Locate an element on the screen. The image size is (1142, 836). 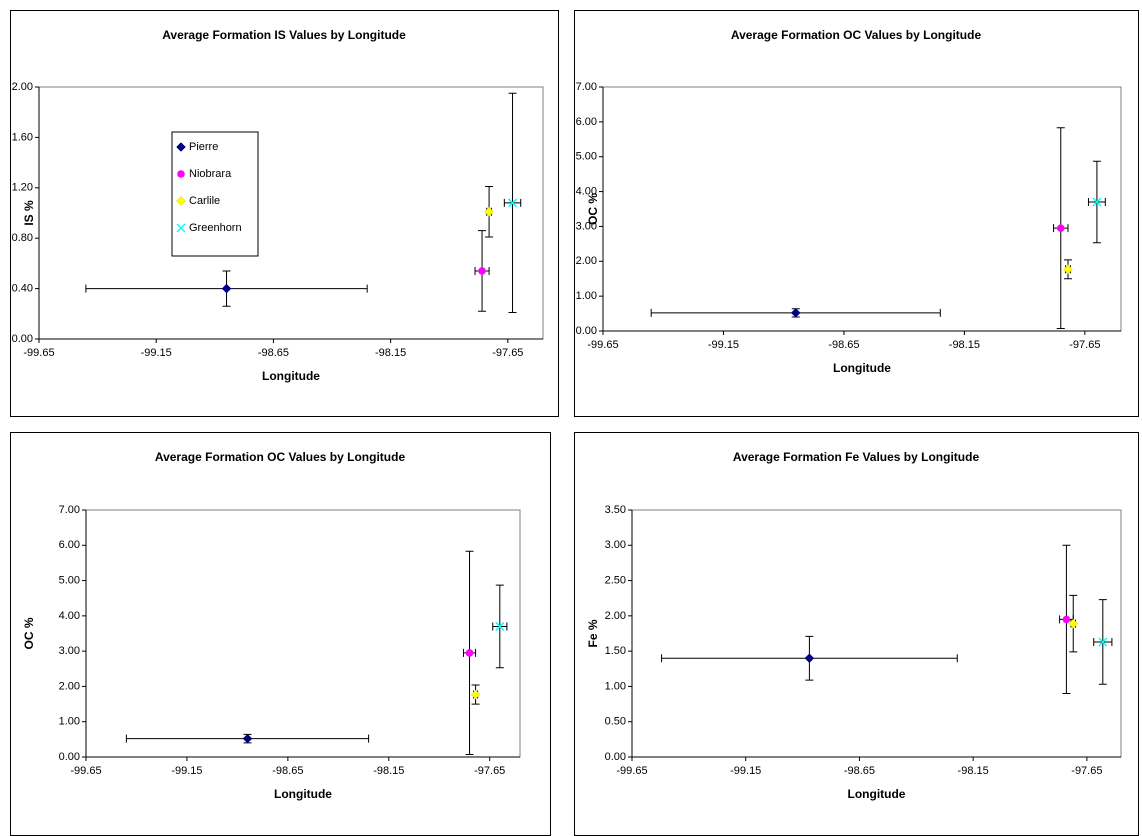
y-tick-label: 1.60 is located at coordinates (22, 137).